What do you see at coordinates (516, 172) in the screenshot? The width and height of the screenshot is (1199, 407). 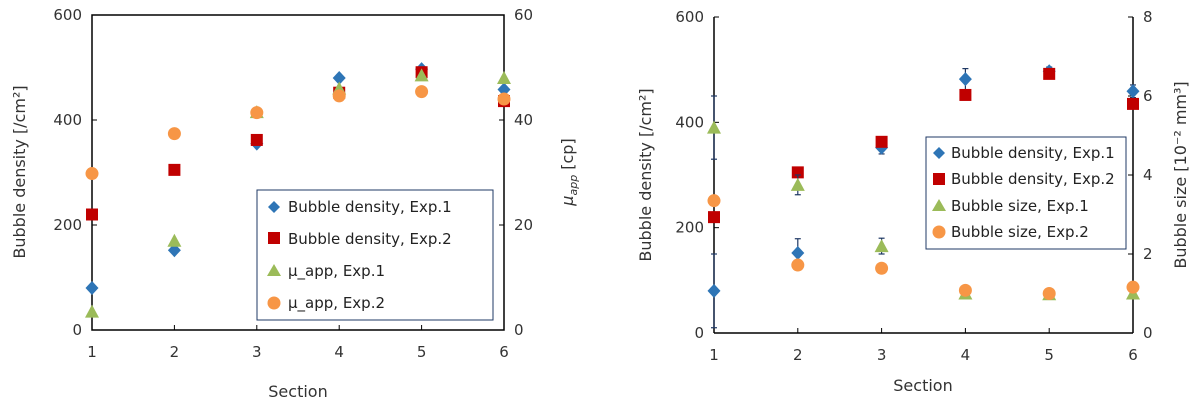 I see `right-y-ticks: 0 20 40 60` at bounding box center [516, 172].